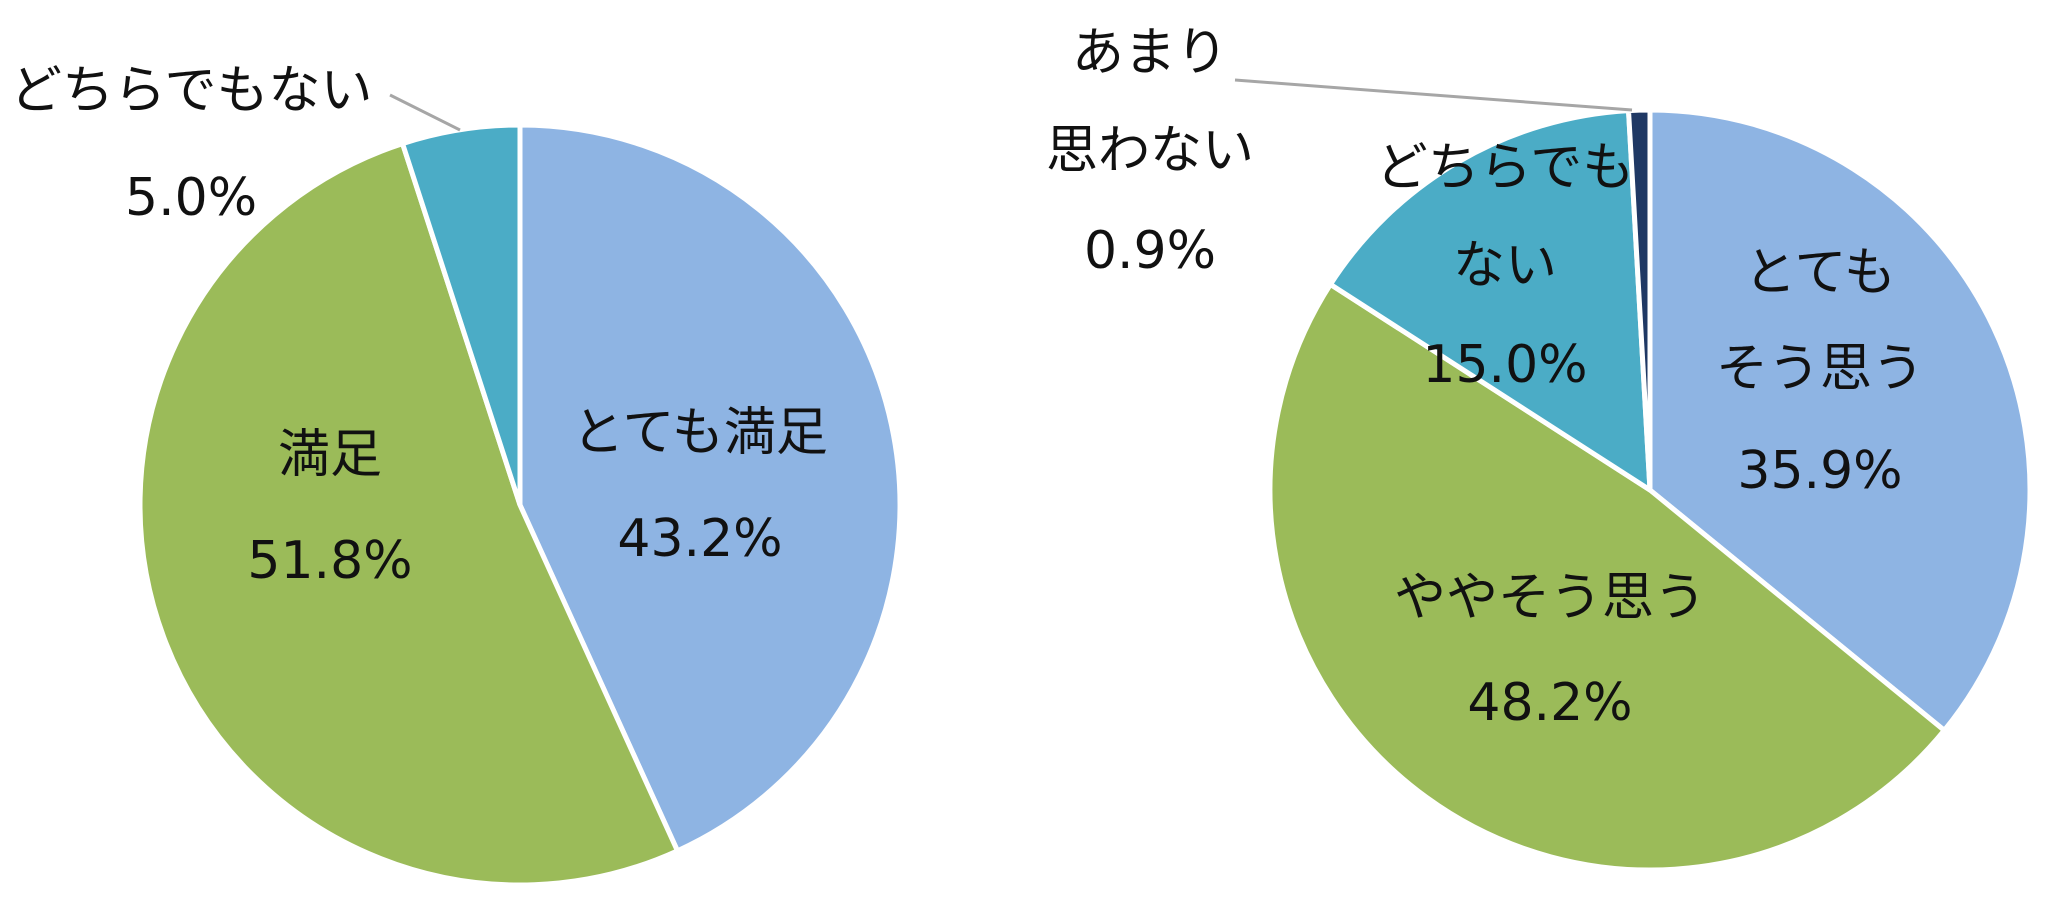  What do you see at coordinates (425, 112) in the screenshot?
I see `leader-line-neither` at bounding box center [425, 112].